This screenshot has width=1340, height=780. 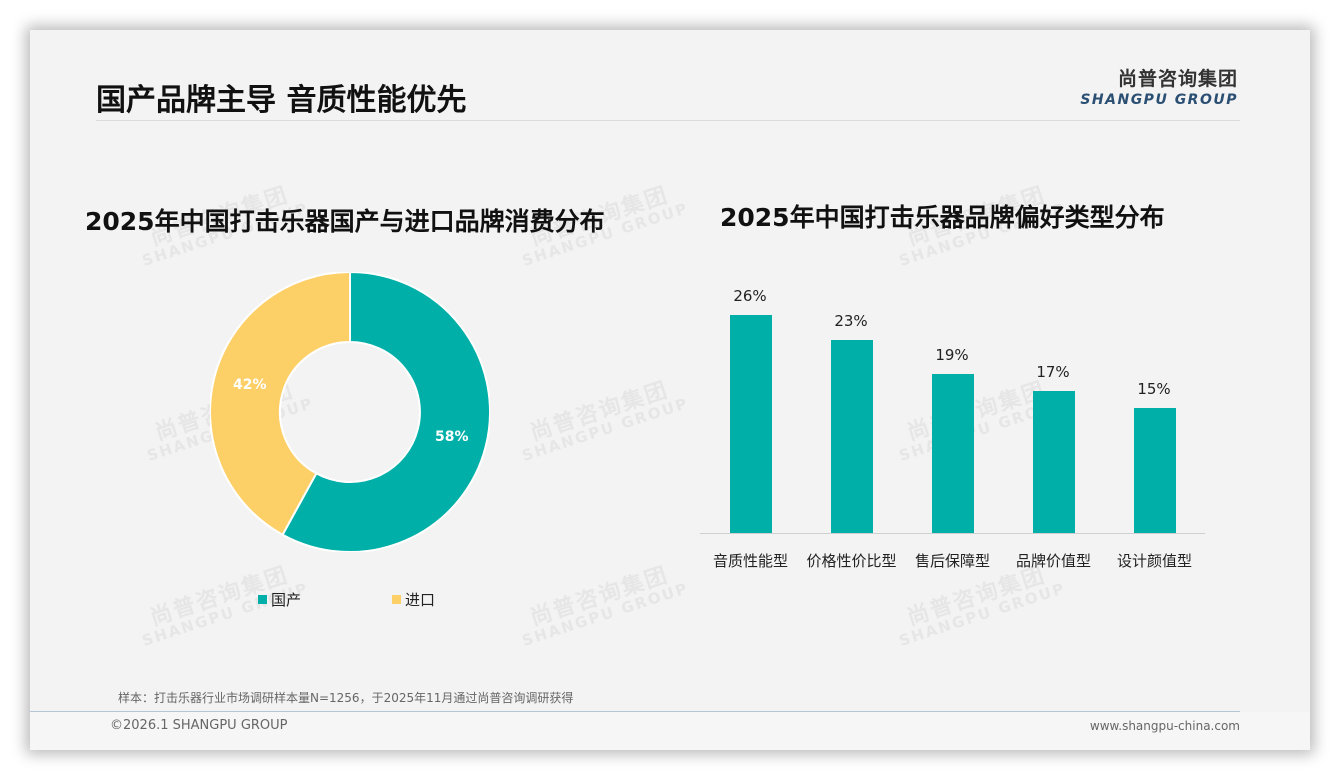 I want to click on legend-item-domestic: 国产, so click(x=279, y=599).